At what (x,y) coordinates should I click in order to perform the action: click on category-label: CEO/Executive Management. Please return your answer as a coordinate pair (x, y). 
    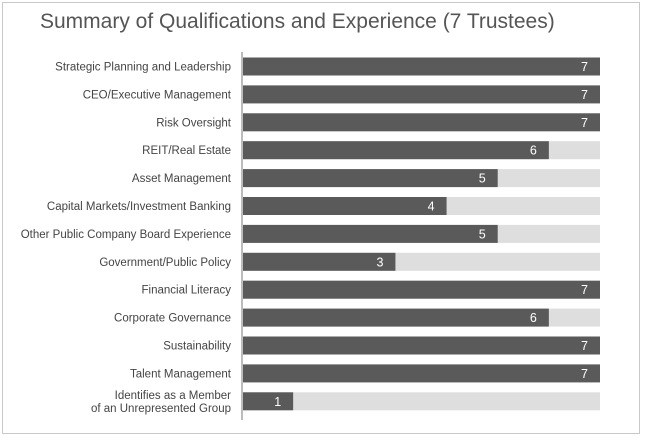
    Looking at the image, I should click on (157, 95).